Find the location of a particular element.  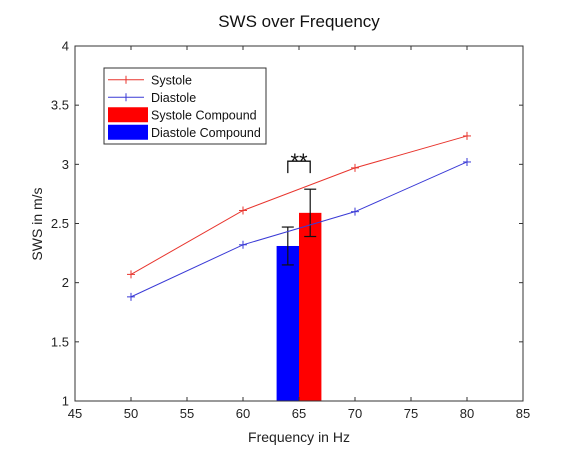

systole-compound-bar is located at coordinates (310, 306).